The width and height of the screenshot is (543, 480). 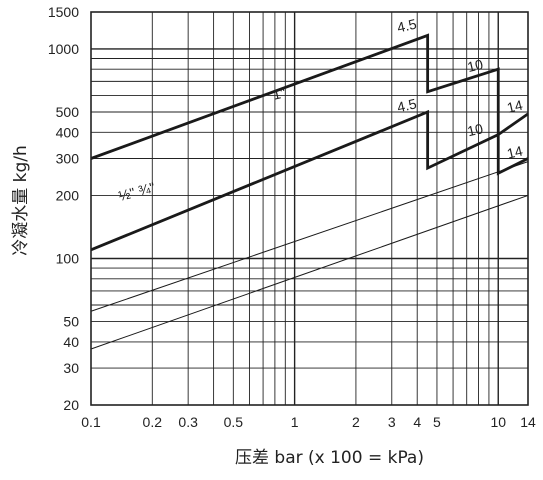 What do you see at coordinates (71, 368) in the screenshot?
I see `y-tick-label: 30` at bounding box center [71, 368].